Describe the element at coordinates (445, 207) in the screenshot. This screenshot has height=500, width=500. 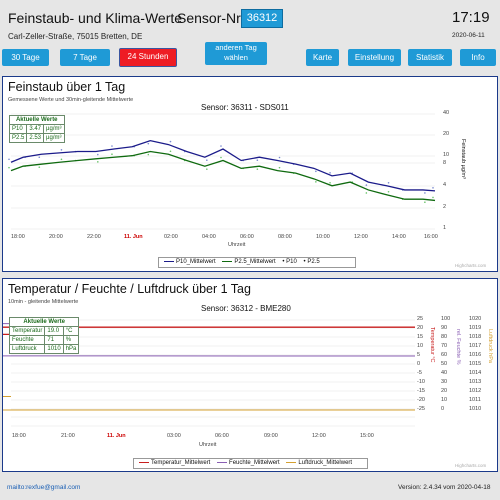
I see `y-tick: 2` at that location.